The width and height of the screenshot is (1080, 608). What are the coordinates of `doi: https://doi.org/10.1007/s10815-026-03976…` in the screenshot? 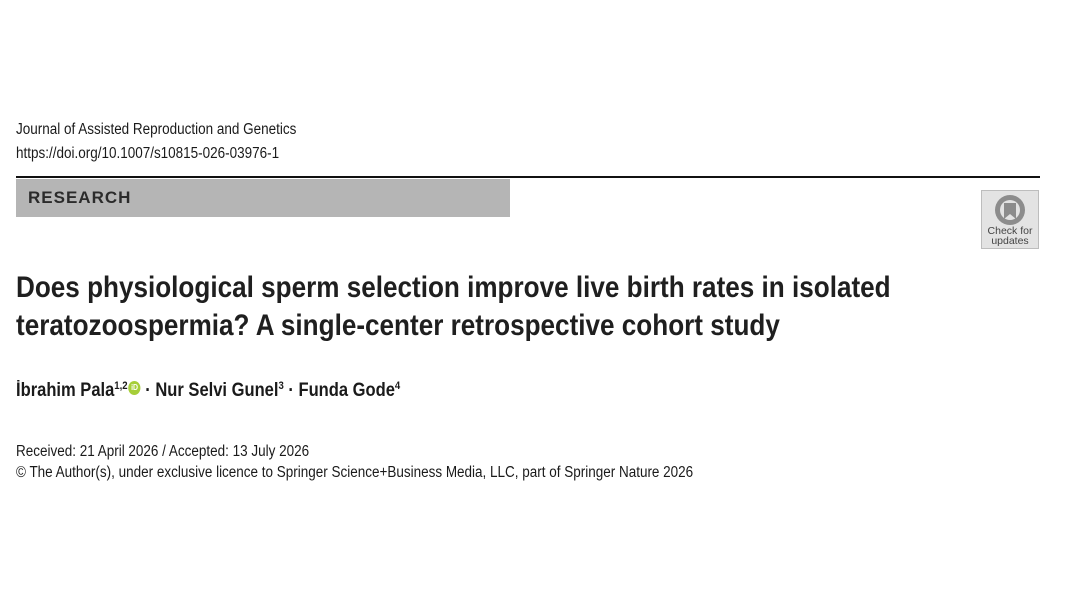 It's located at (148, 153).